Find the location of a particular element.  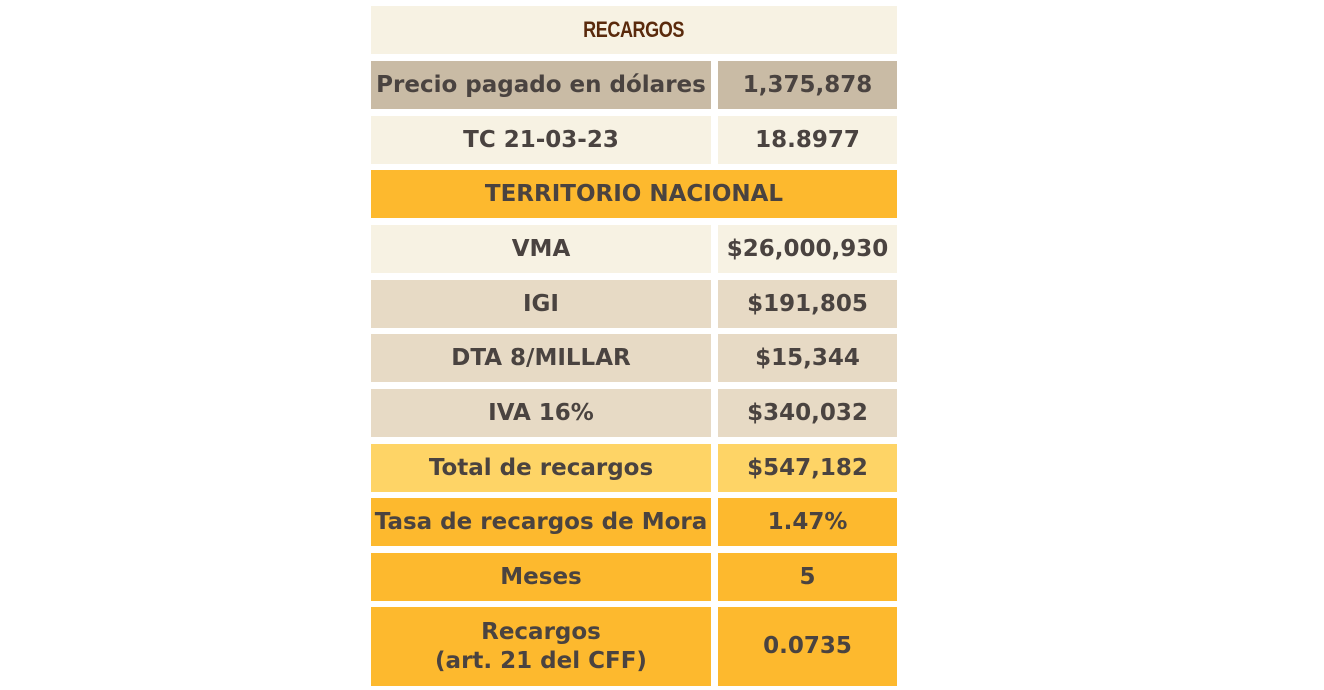

precio-value: 1,375,878 is located at coordinates (807, 85).